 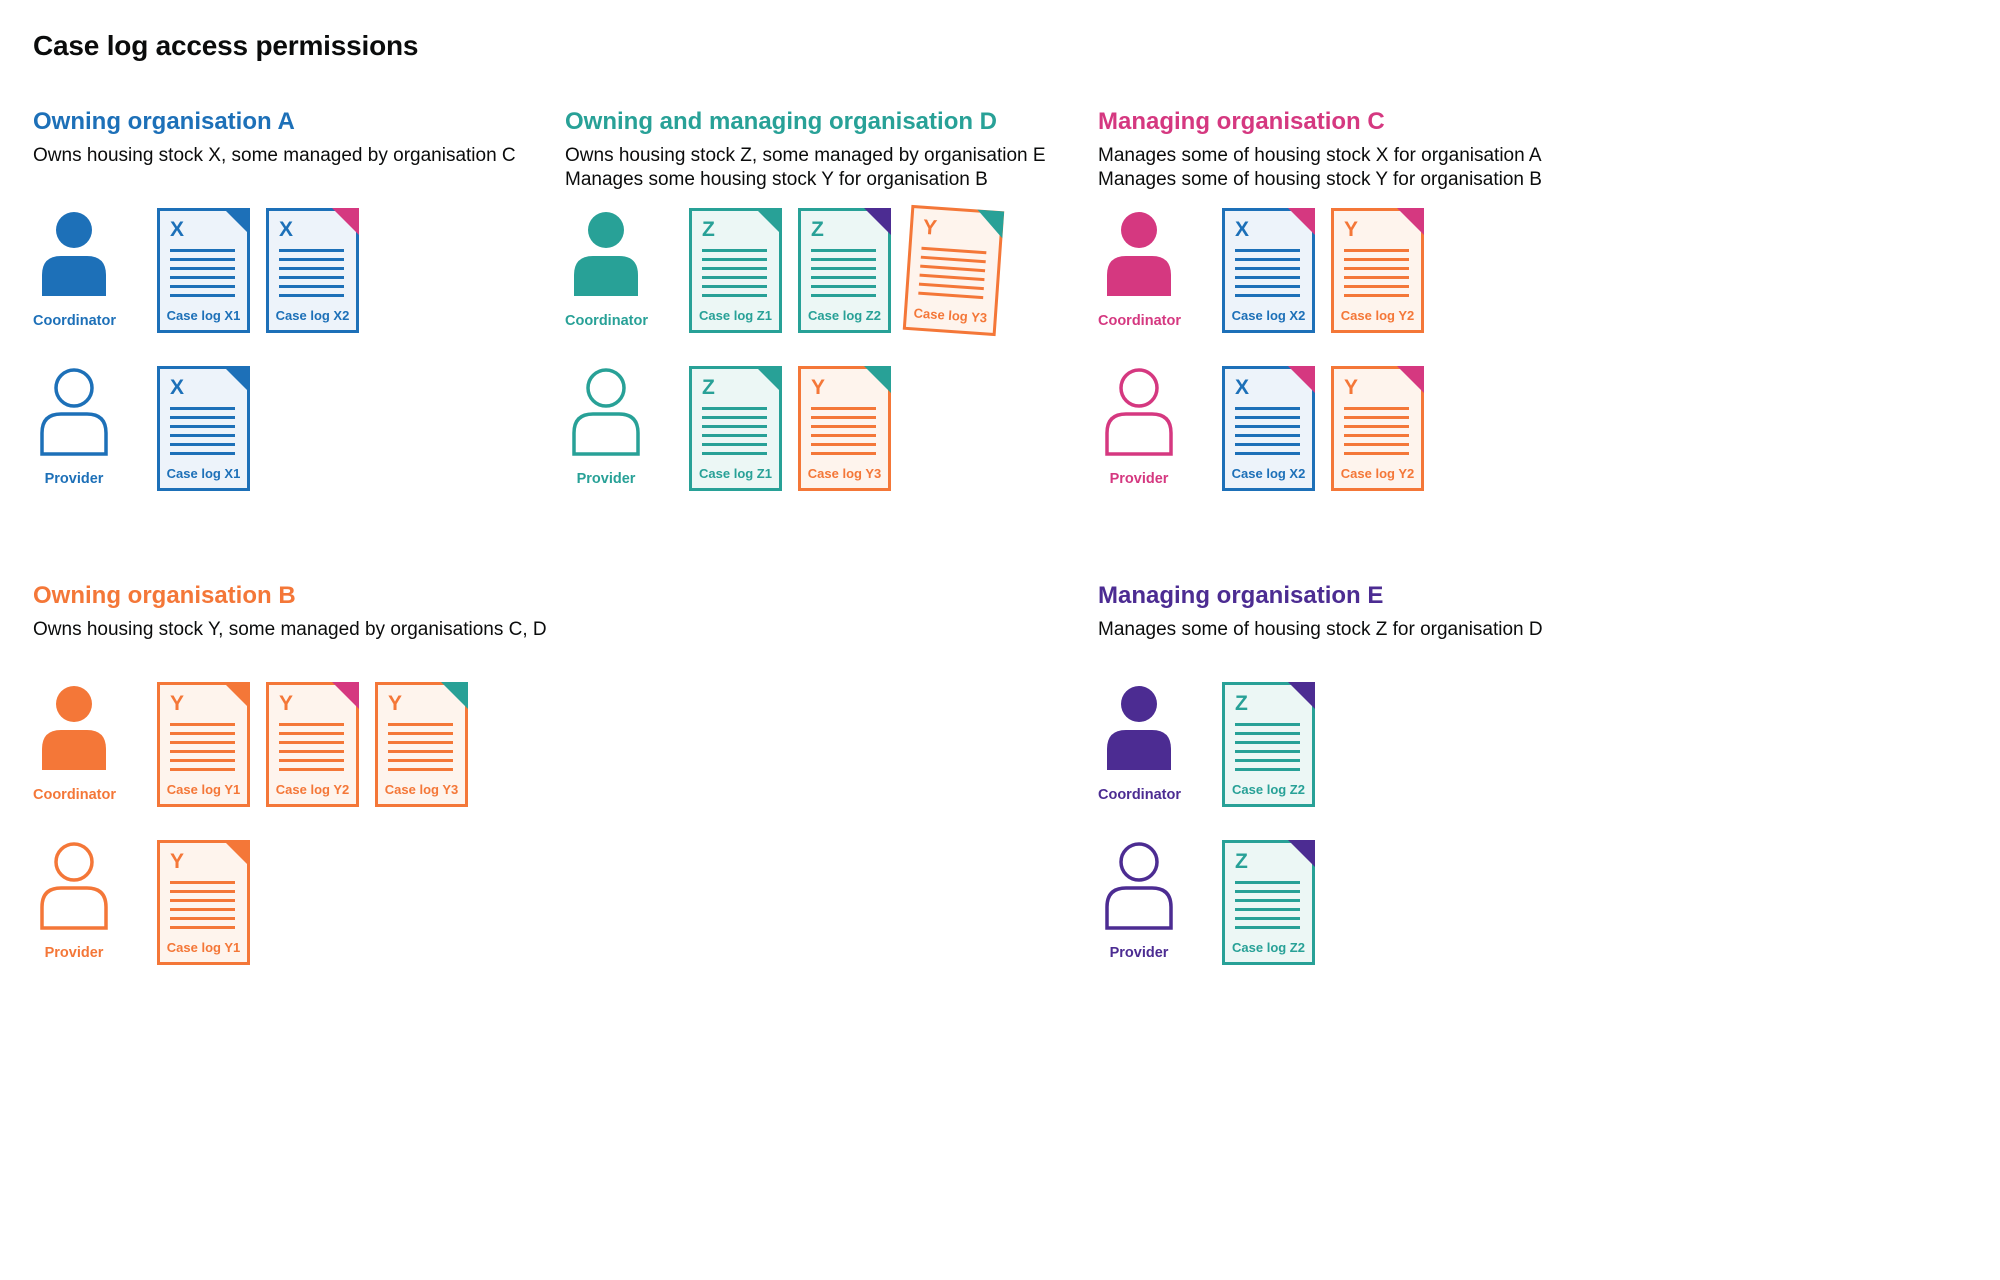 I want to click on provider-row: Provider X Case log X1, so click(x=299, y=428).